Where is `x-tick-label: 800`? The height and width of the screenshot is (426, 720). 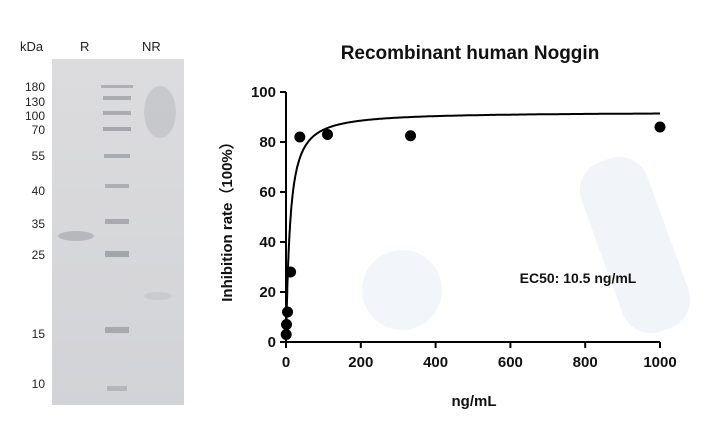
x-tick-label: 800 is located at coordinates (585, 362).